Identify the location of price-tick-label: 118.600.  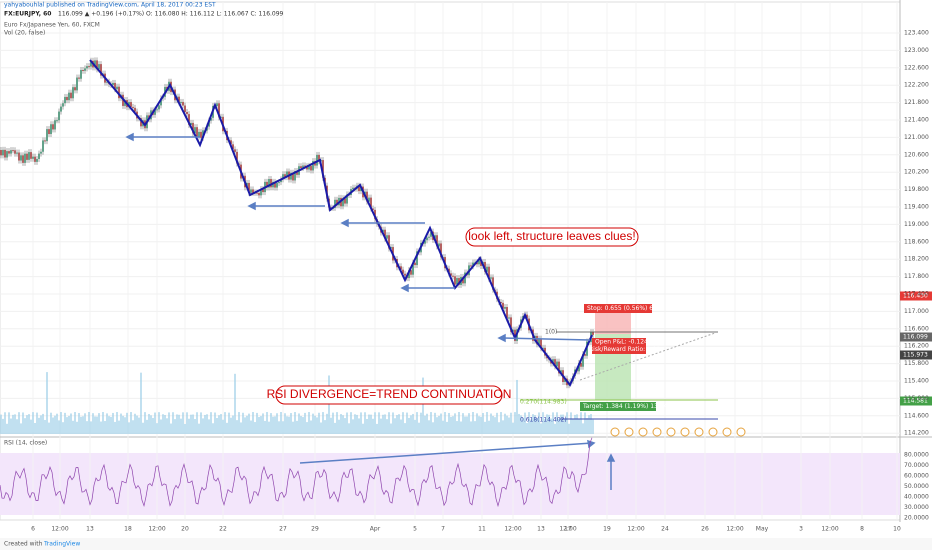
(916, 241).